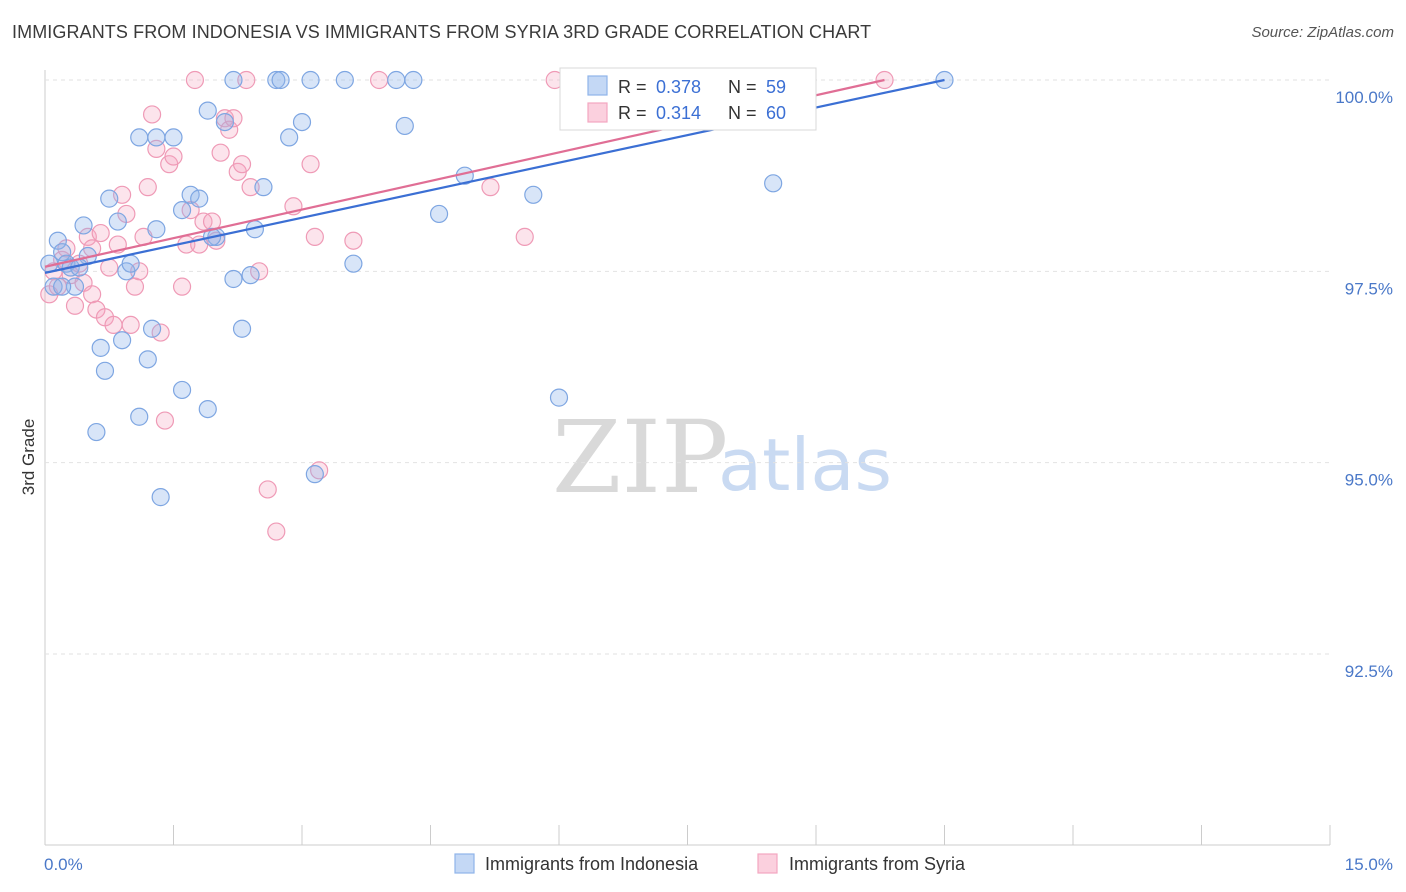  What do you see at coordinates (632, 87) in the screenshot?
I see `legend-r-label-indonesia: R =` at bounding box center [632, 87].